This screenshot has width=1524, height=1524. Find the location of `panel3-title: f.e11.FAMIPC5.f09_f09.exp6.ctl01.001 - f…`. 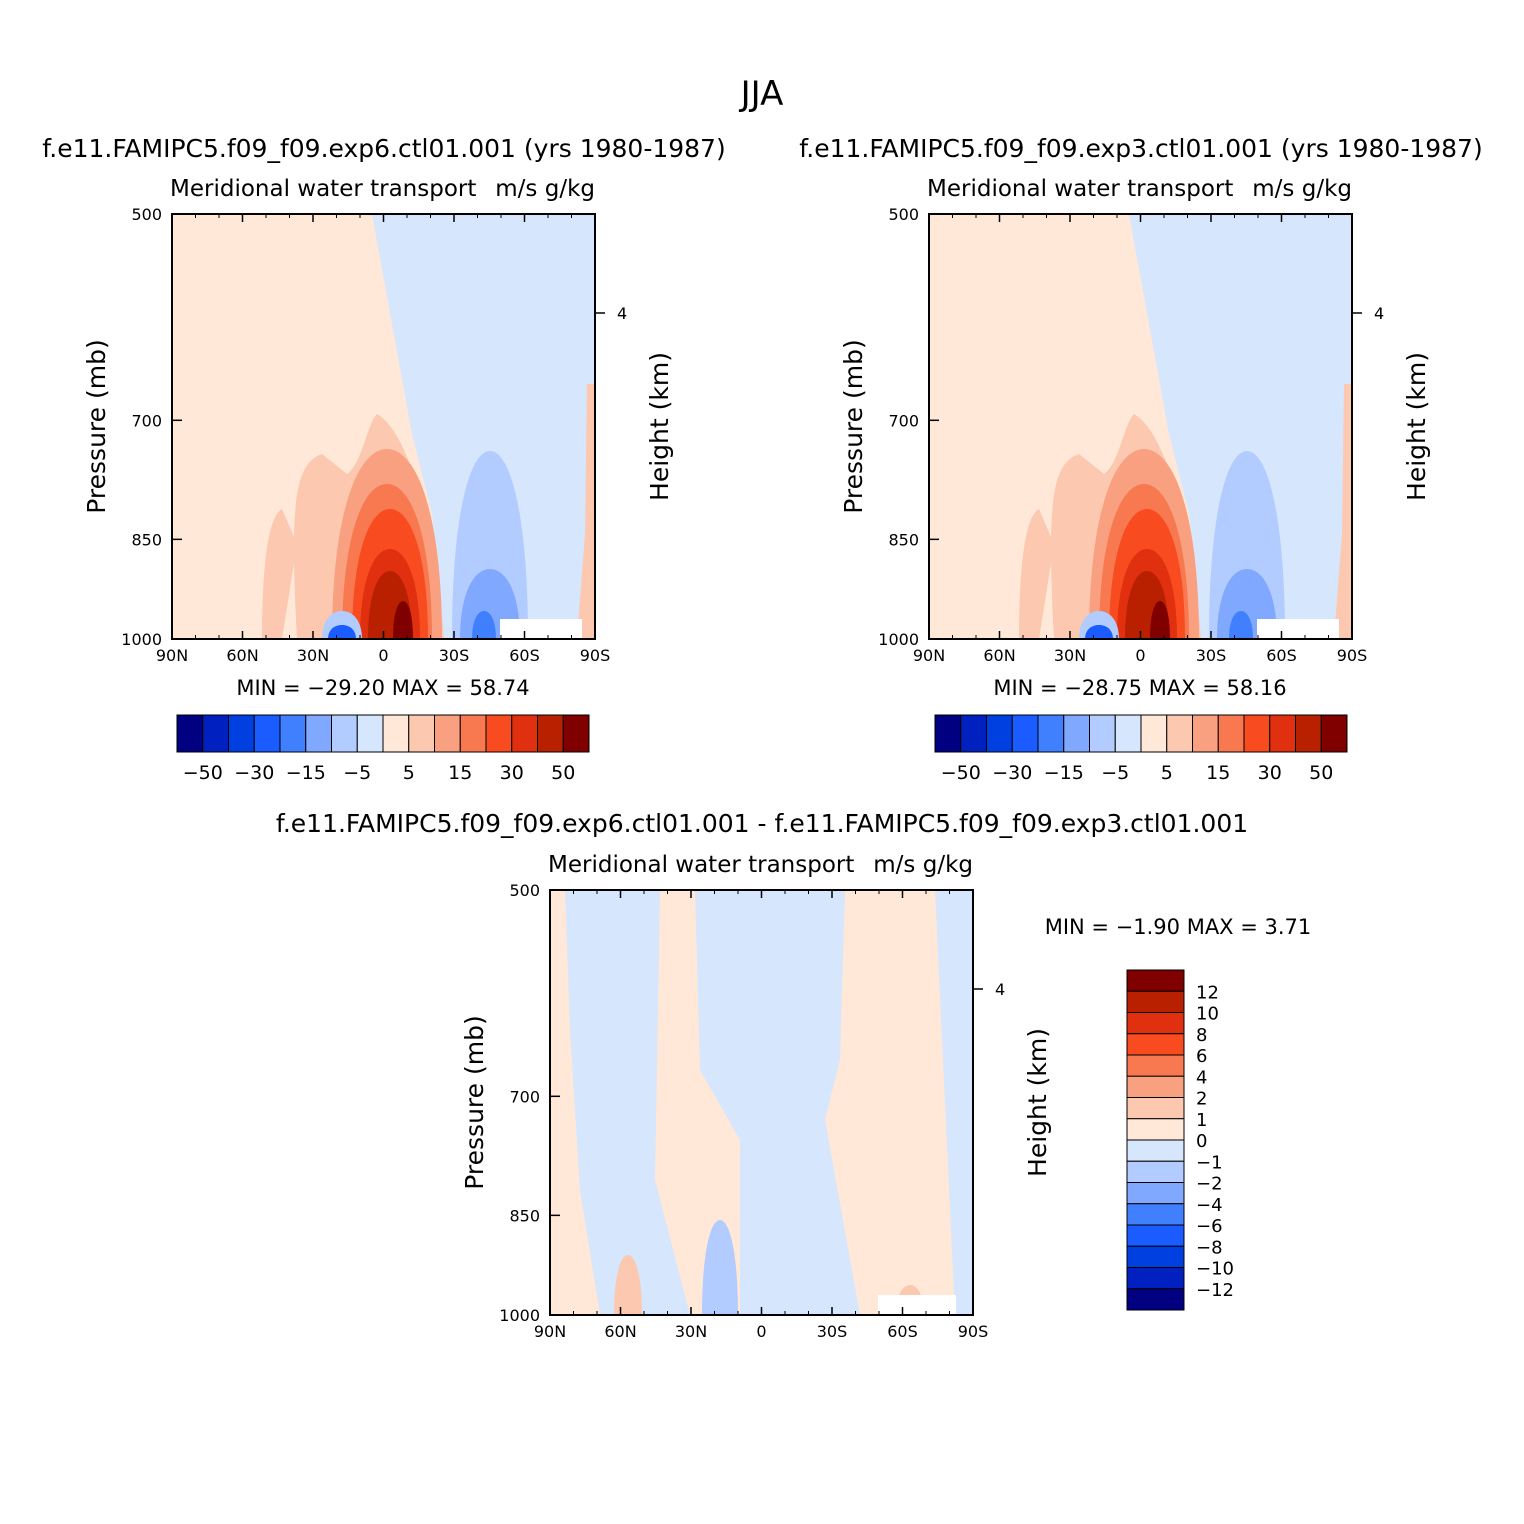

panel3-title: f.e11.FAMIPC5.f09_f09.exp6.ctl01.001 - f… is located at coordinates (762, 823).